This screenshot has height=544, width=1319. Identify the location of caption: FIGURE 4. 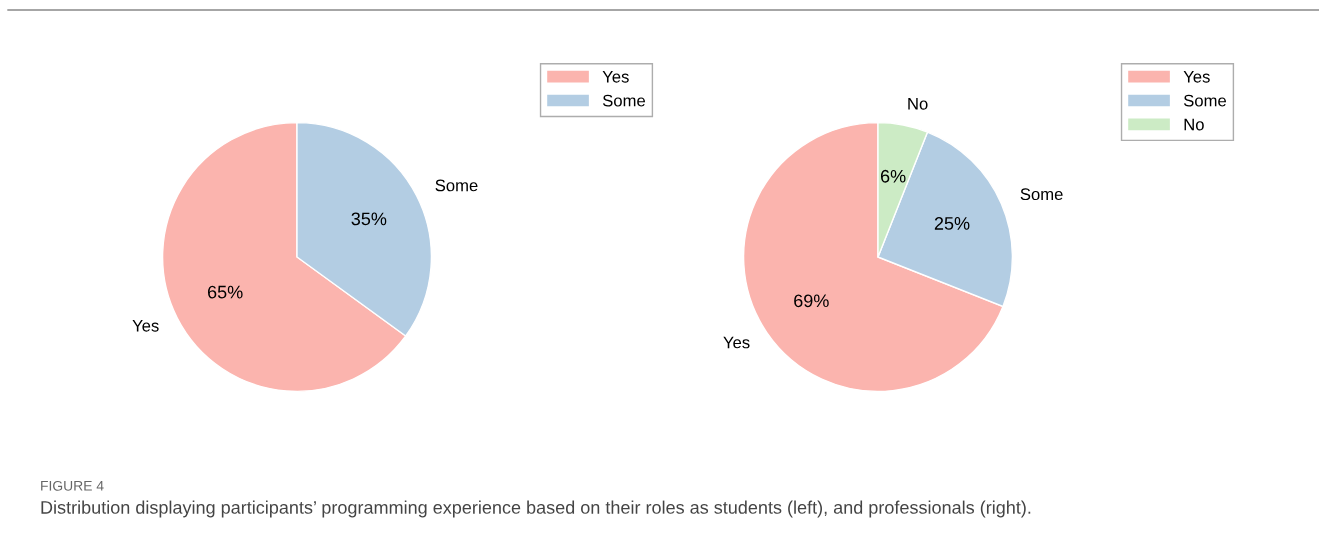
(72, 485).